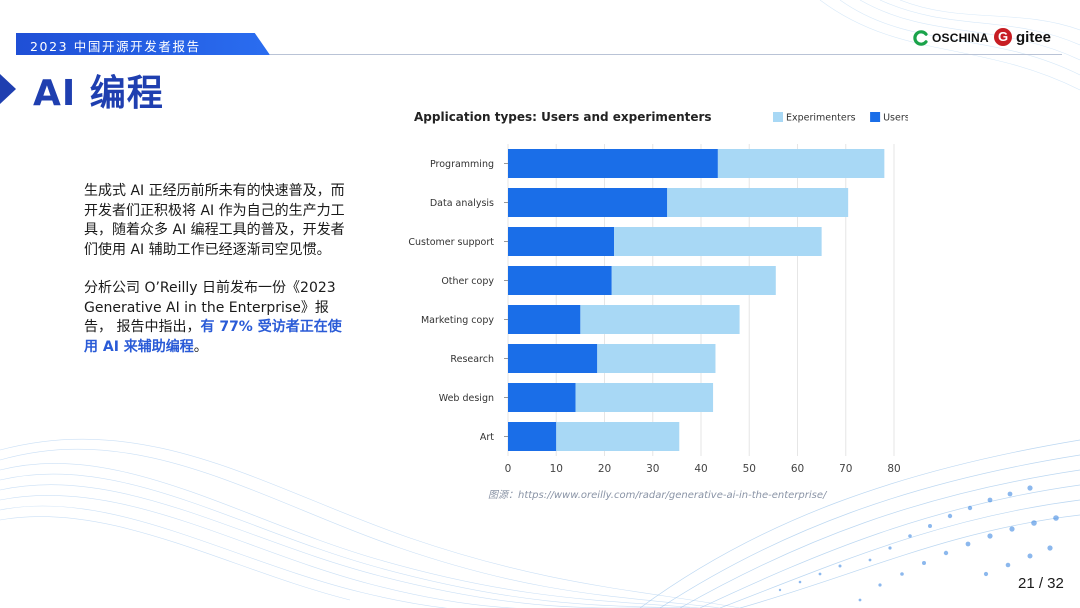 Image resolution: width=1080 pixels, height=608 pixels. Describe the element at coordinates (213, 337) in the screenshot. I see `body-paragraph-2-highlight: 有 77% 受访者正在使用 AI 来辅助编程` at that location.